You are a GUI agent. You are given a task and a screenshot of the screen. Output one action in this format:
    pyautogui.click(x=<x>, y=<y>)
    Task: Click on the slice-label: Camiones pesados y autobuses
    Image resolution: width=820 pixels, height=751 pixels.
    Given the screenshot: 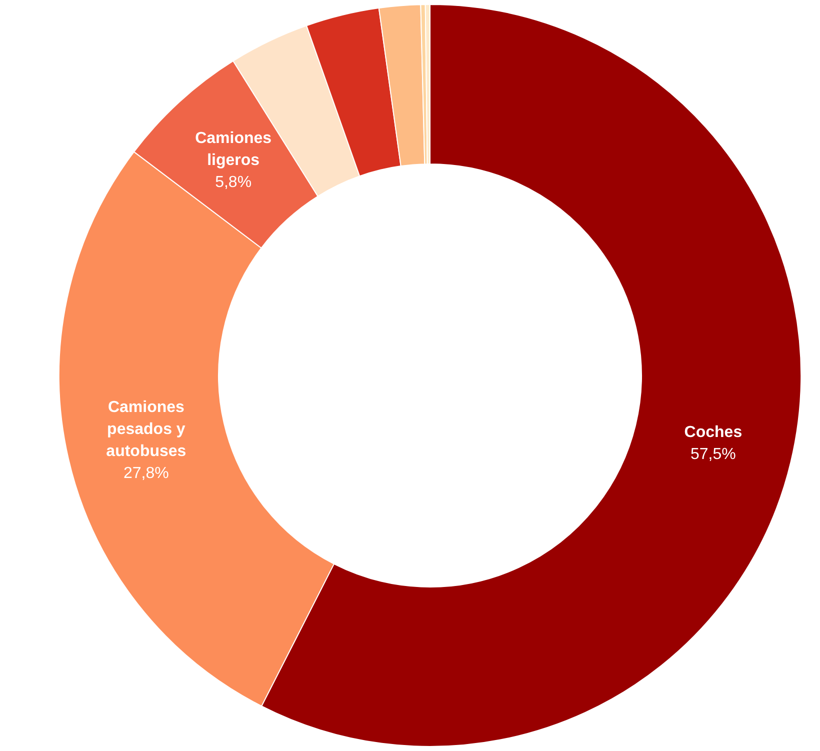 What is the action you would take?
    pyautogui.click(x=146, y=429)
    